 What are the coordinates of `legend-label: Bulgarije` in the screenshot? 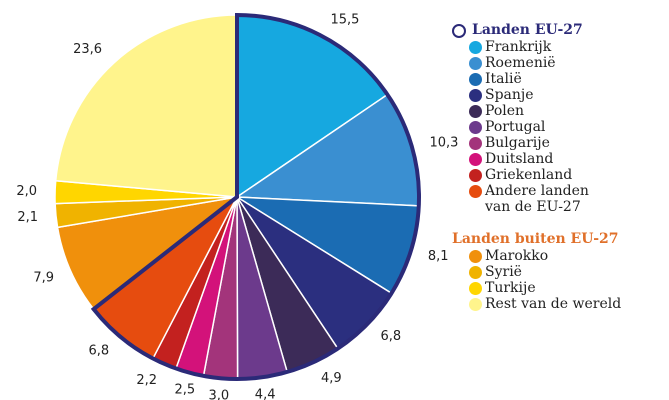 It's located at (517, 143).